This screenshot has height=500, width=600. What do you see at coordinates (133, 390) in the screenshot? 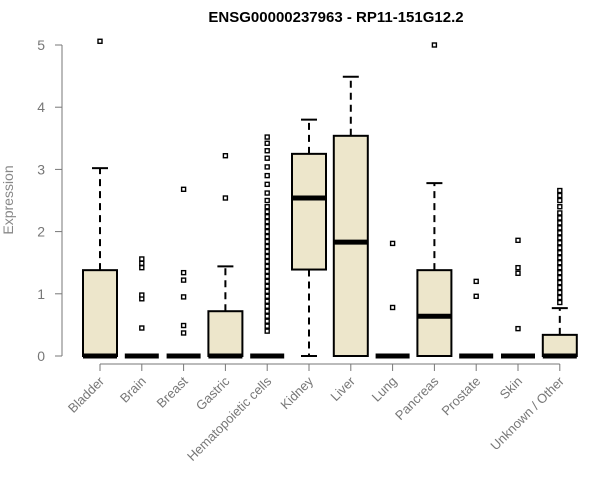
I see `x-category-label: Brain` at bounding box center [133, 390].